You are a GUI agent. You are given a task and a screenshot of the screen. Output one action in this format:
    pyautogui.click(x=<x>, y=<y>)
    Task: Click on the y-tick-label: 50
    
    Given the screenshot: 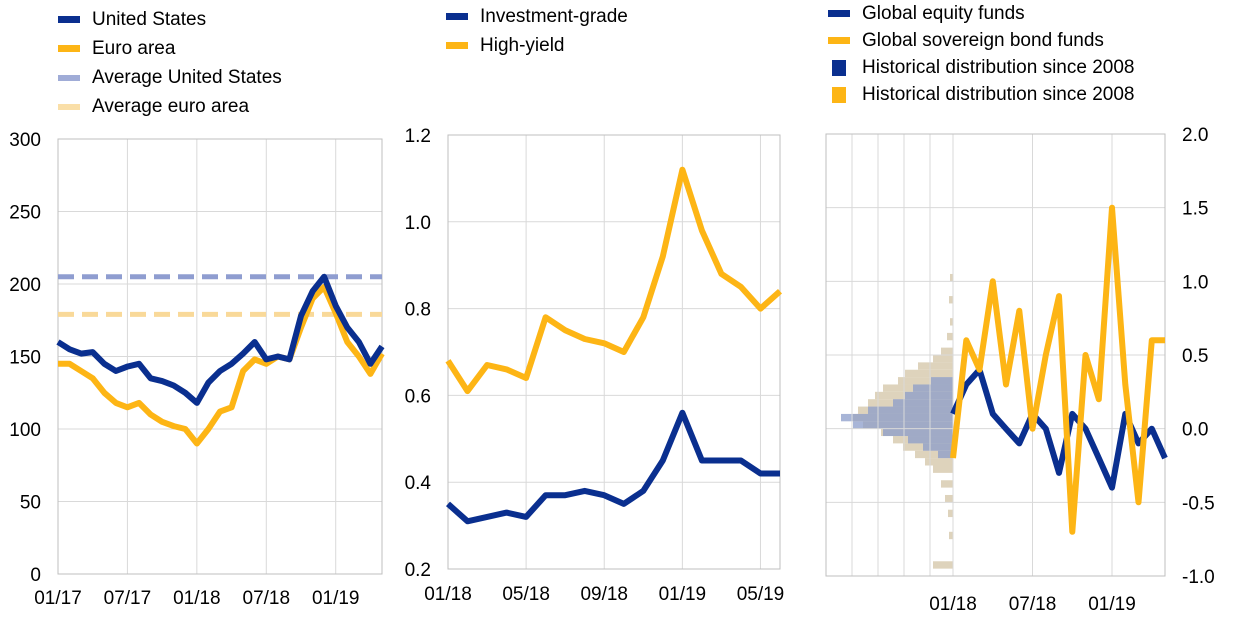 What is the action you would take?
    pyautogui.click(x=30, y=503)
    